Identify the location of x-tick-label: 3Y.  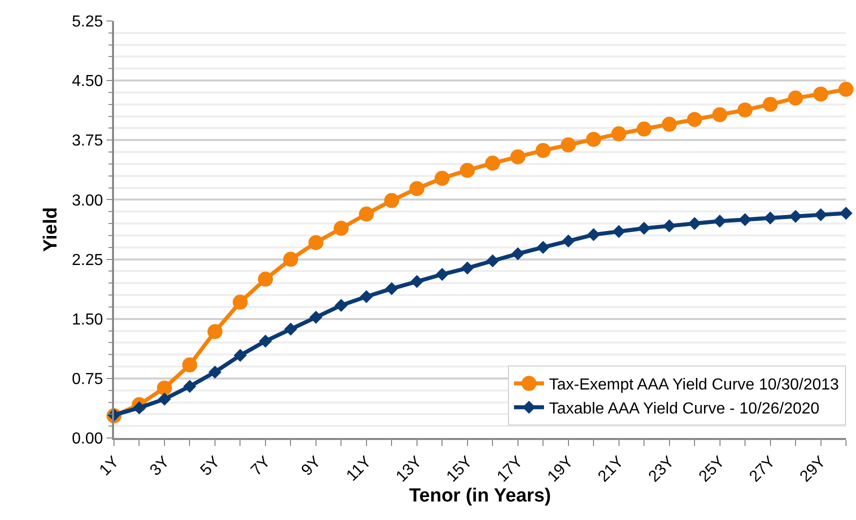
(160, 466).